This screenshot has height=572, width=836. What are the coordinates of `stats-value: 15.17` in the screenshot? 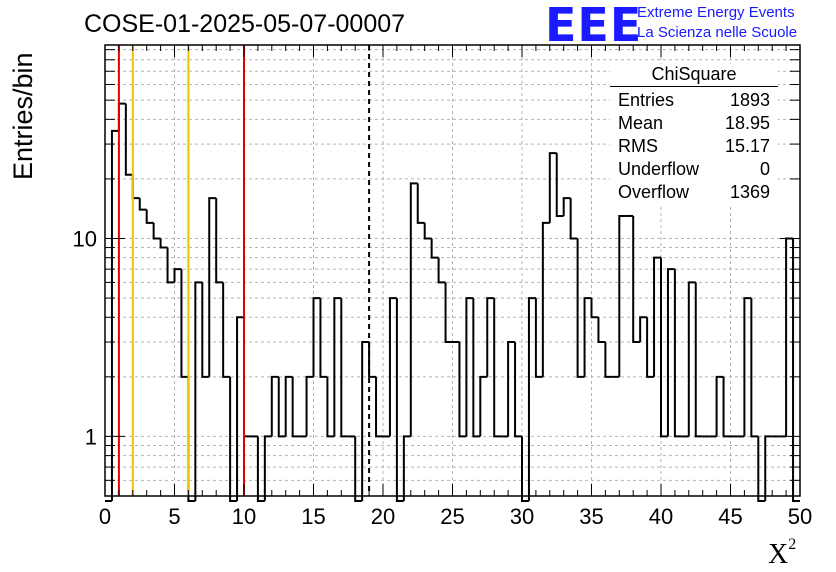 It's located at (747, 146).